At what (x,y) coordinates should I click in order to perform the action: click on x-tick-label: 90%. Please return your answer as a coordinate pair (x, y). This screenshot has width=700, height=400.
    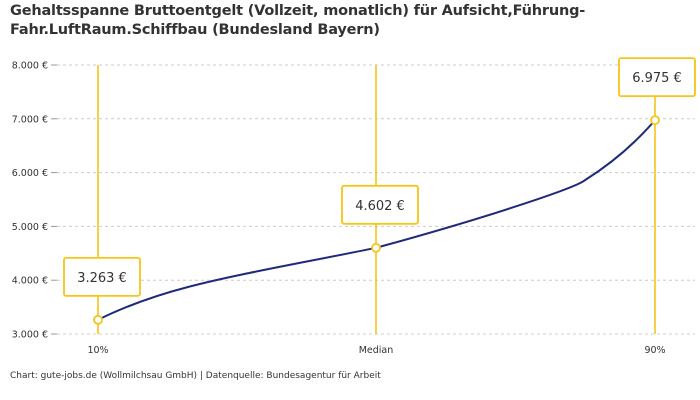
    Looking at the image, I should click on (654, 350).